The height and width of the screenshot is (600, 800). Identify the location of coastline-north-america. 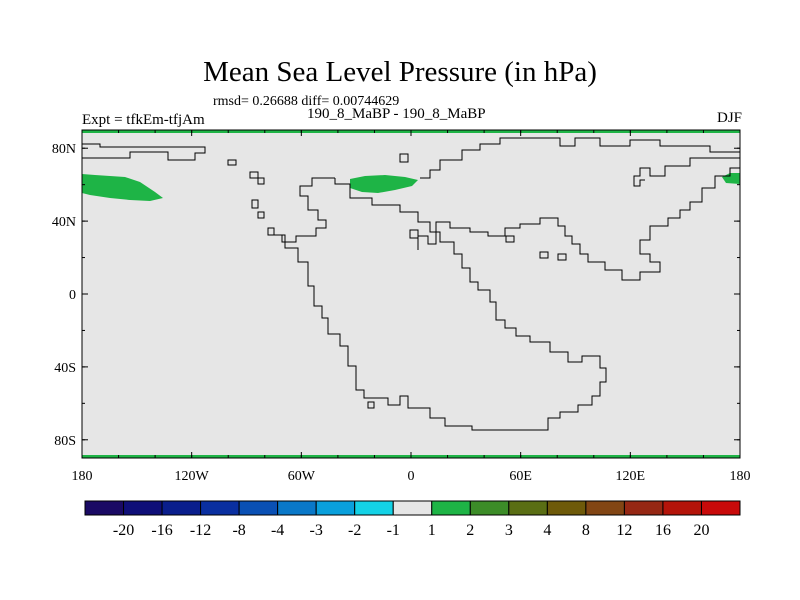
(144, 152).